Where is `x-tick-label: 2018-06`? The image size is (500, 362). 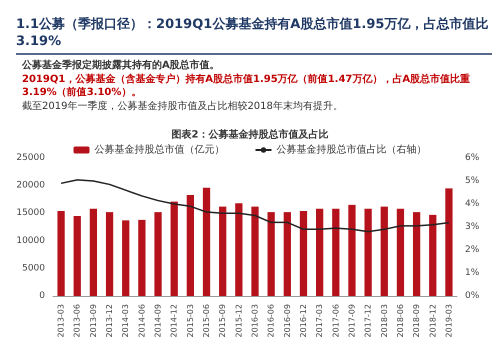 x-tick-label: 2018-06 is located at coordinates (400, 321).